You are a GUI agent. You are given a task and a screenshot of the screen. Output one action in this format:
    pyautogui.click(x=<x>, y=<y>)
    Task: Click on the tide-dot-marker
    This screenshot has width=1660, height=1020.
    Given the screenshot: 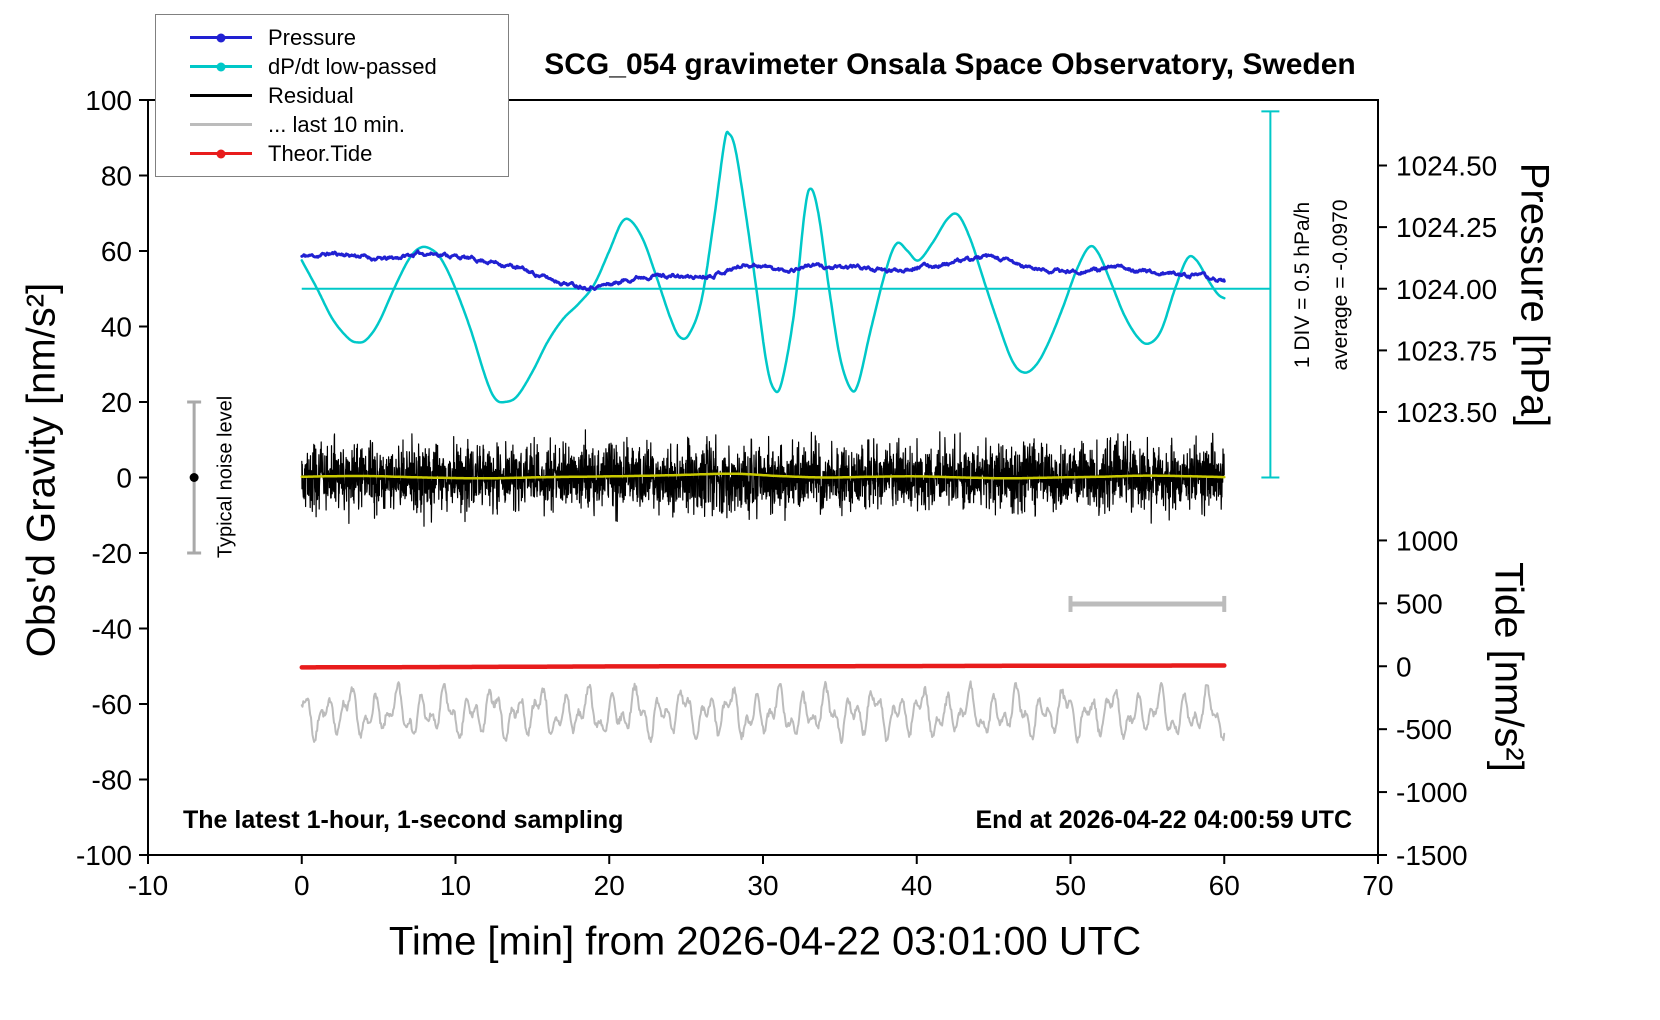 What is the action you would take?
    pyautogui.click(x=221, y=153)
    